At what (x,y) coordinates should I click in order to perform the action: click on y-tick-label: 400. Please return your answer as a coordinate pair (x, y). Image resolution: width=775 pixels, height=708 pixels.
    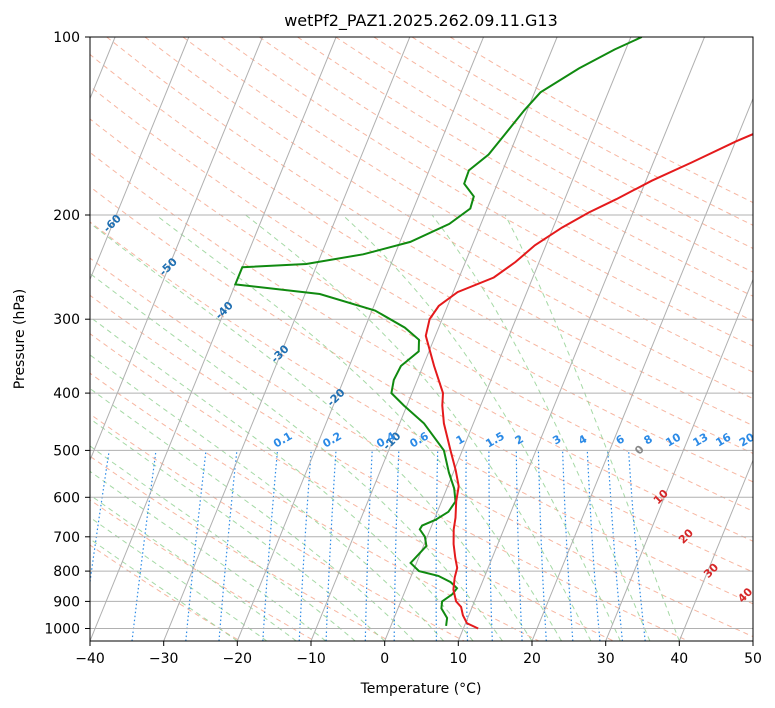
    Looking at the image, I should click on (66, 394).